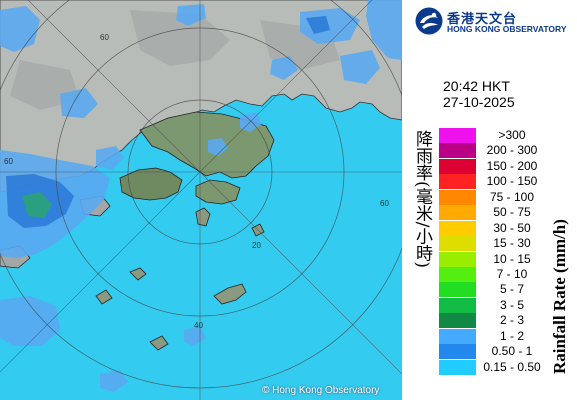 The height and width of the screenshot is (400, 577). I want to click on legend-row: 0.50 - 1, so click(494, 352).